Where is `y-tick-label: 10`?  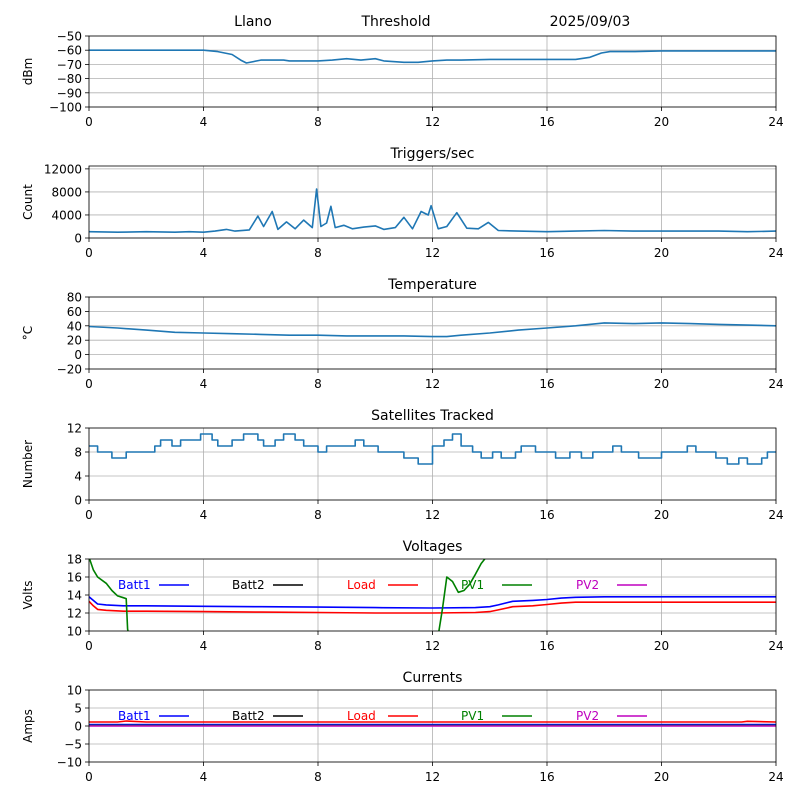 y-tick-label: 10 is located at coordinates (74, 691).